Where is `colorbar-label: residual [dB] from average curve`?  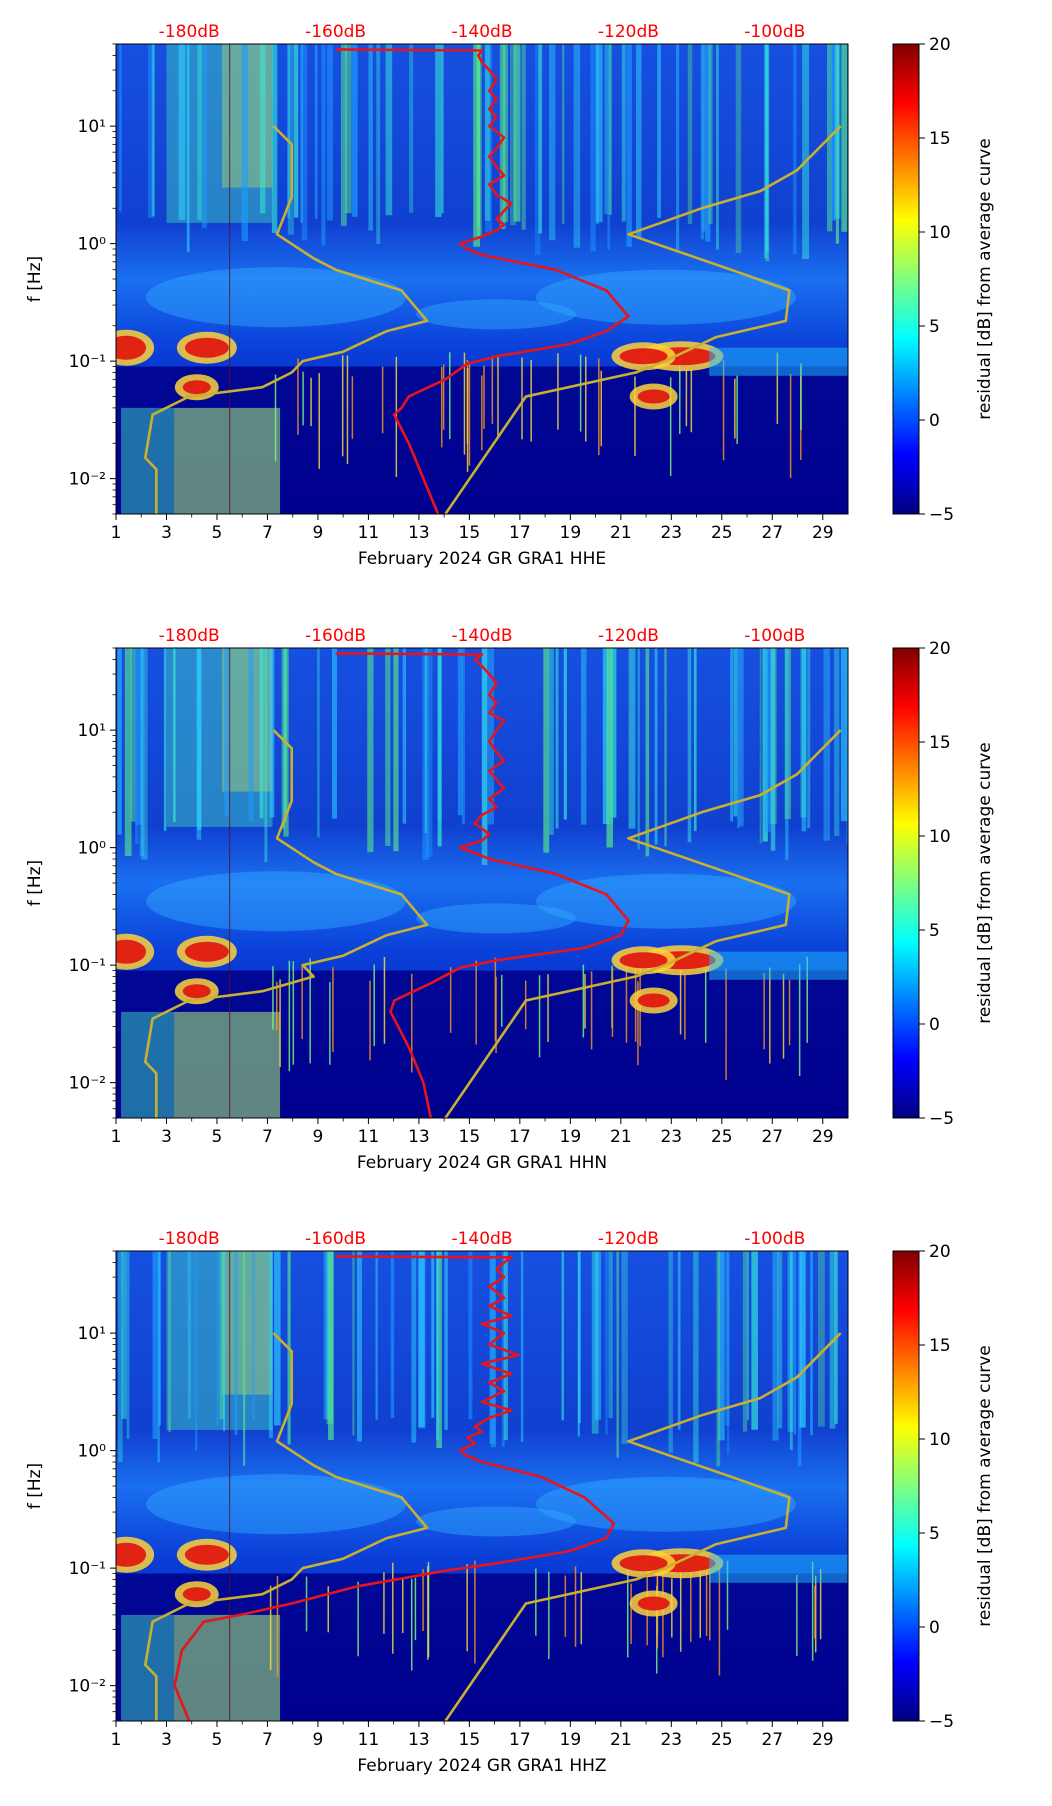
colorbar-label: residual [dB] from average curve is located at coordinates (985, 882).